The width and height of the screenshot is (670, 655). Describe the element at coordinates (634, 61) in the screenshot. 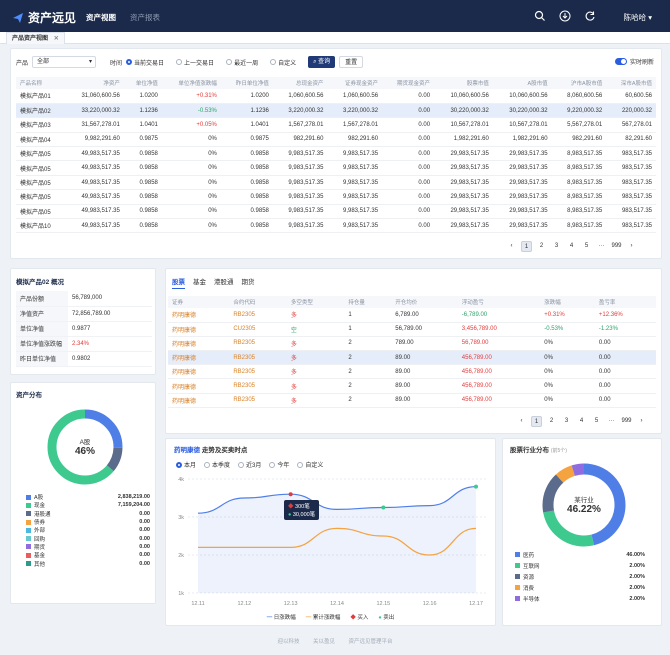

I see `realtime-refresh-toggle: 实时刷新` at that location.